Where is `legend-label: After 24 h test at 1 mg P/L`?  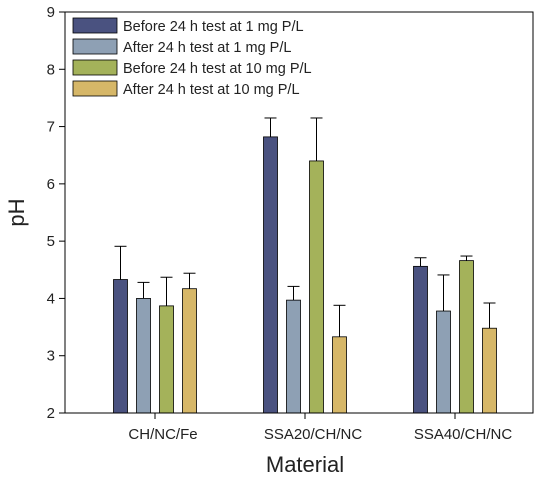 legend-label: After 24 h test at 1 mg P/L is located at coordinates (207, 48).